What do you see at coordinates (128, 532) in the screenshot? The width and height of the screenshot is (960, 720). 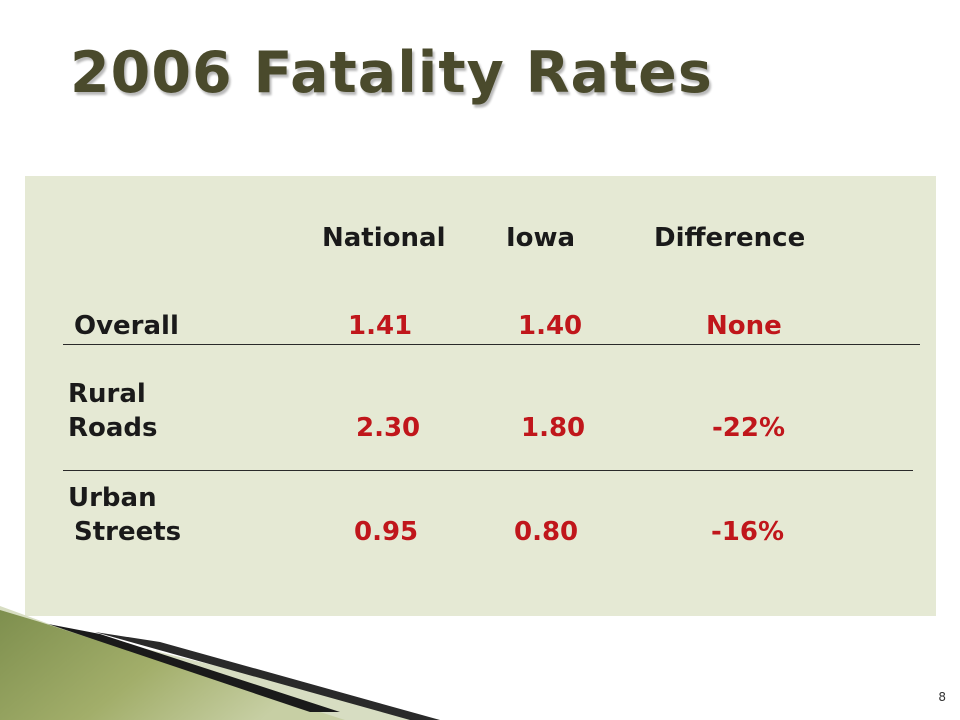 I see `row-label-streets: Streets` at bounding box center [128, 532].